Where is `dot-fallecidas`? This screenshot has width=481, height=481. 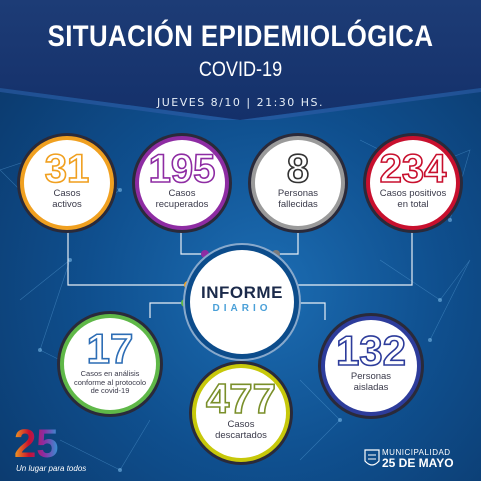
dot-fallecidas is located at coordinates (276, 254).